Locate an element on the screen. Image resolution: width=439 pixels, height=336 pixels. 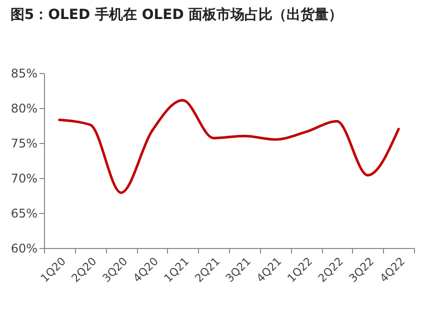
y-tick-label: 65% is located at coordinates (24, 213).